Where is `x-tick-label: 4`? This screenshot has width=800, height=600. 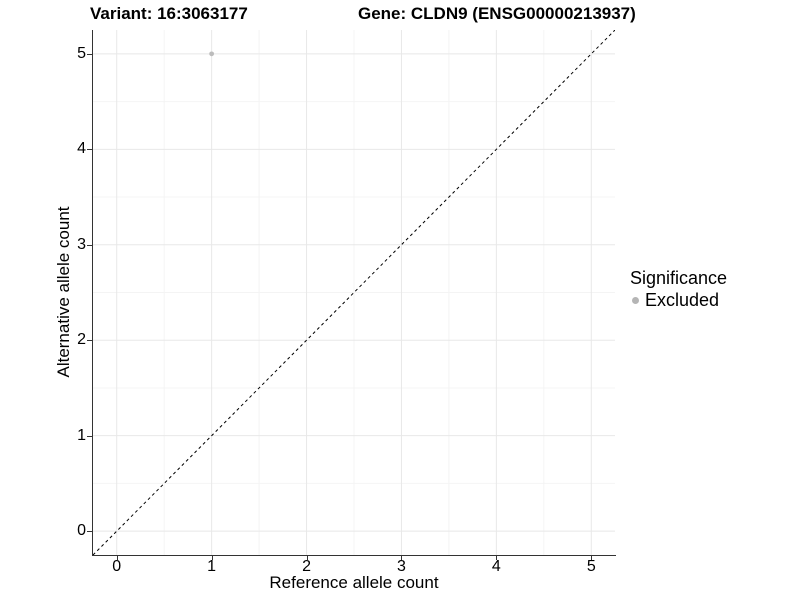
x-tick-label: 4 is located at coordinates (496, 566).